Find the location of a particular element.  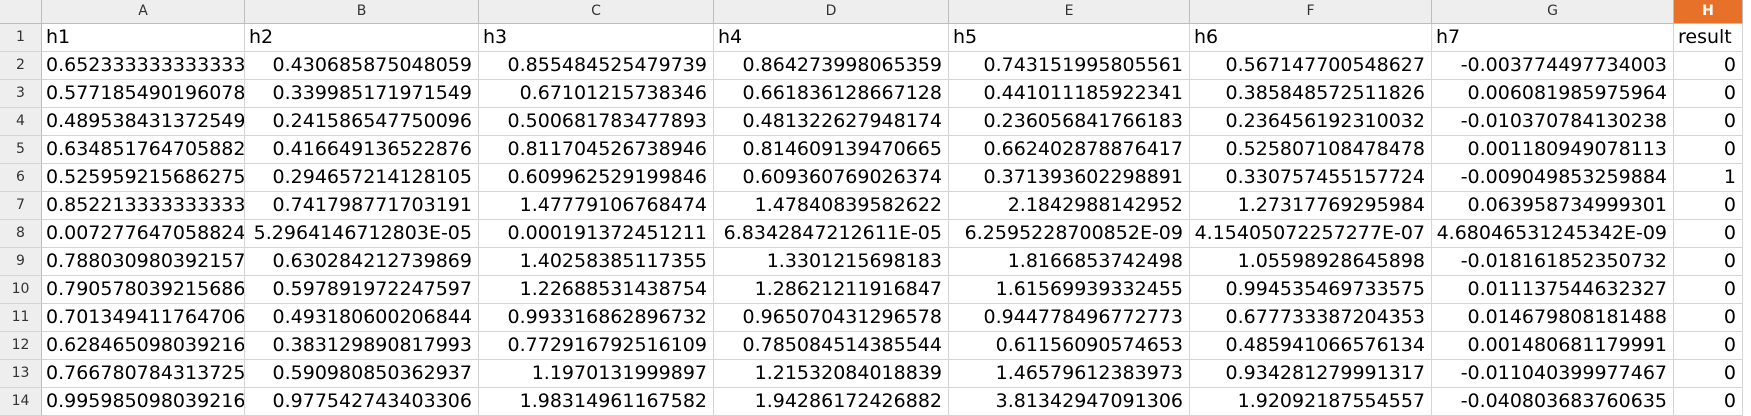

cell-f14: 1.92092187554557 is located at coordinates (1311, 402).